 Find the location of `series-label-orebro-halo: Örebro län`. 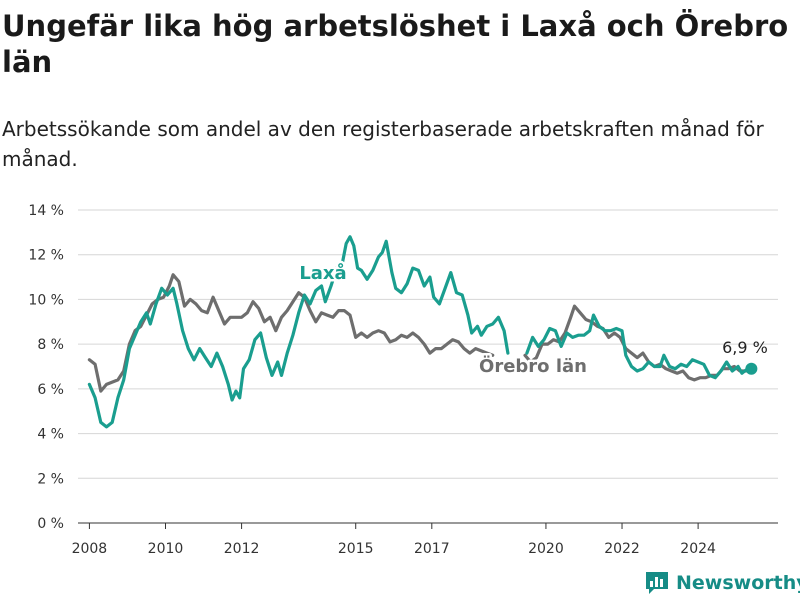

series-label-orebro-halo: Örebro län is located at coordinates (533, 366).